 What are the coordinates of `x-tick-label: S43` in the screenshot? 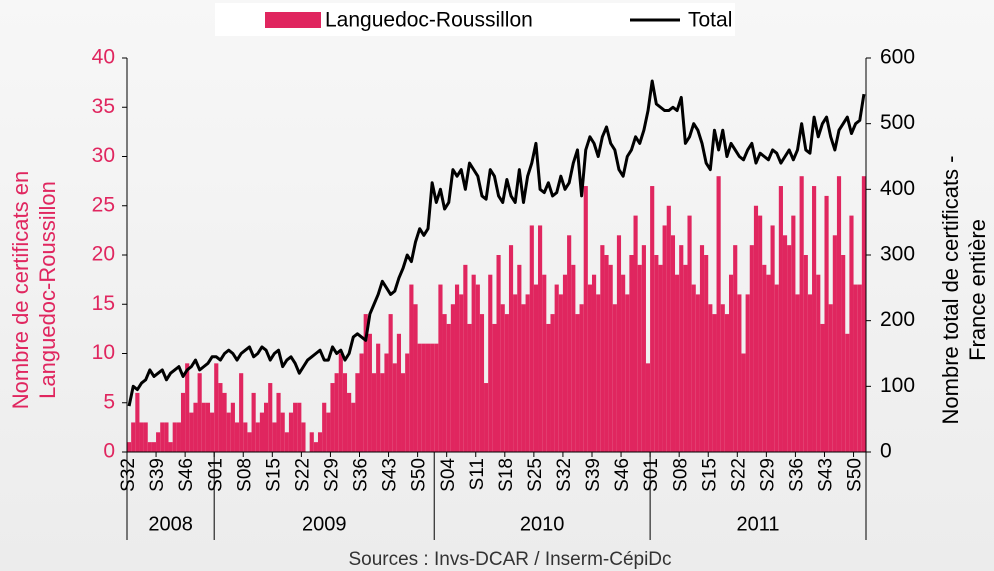 It's located at (826, 475).